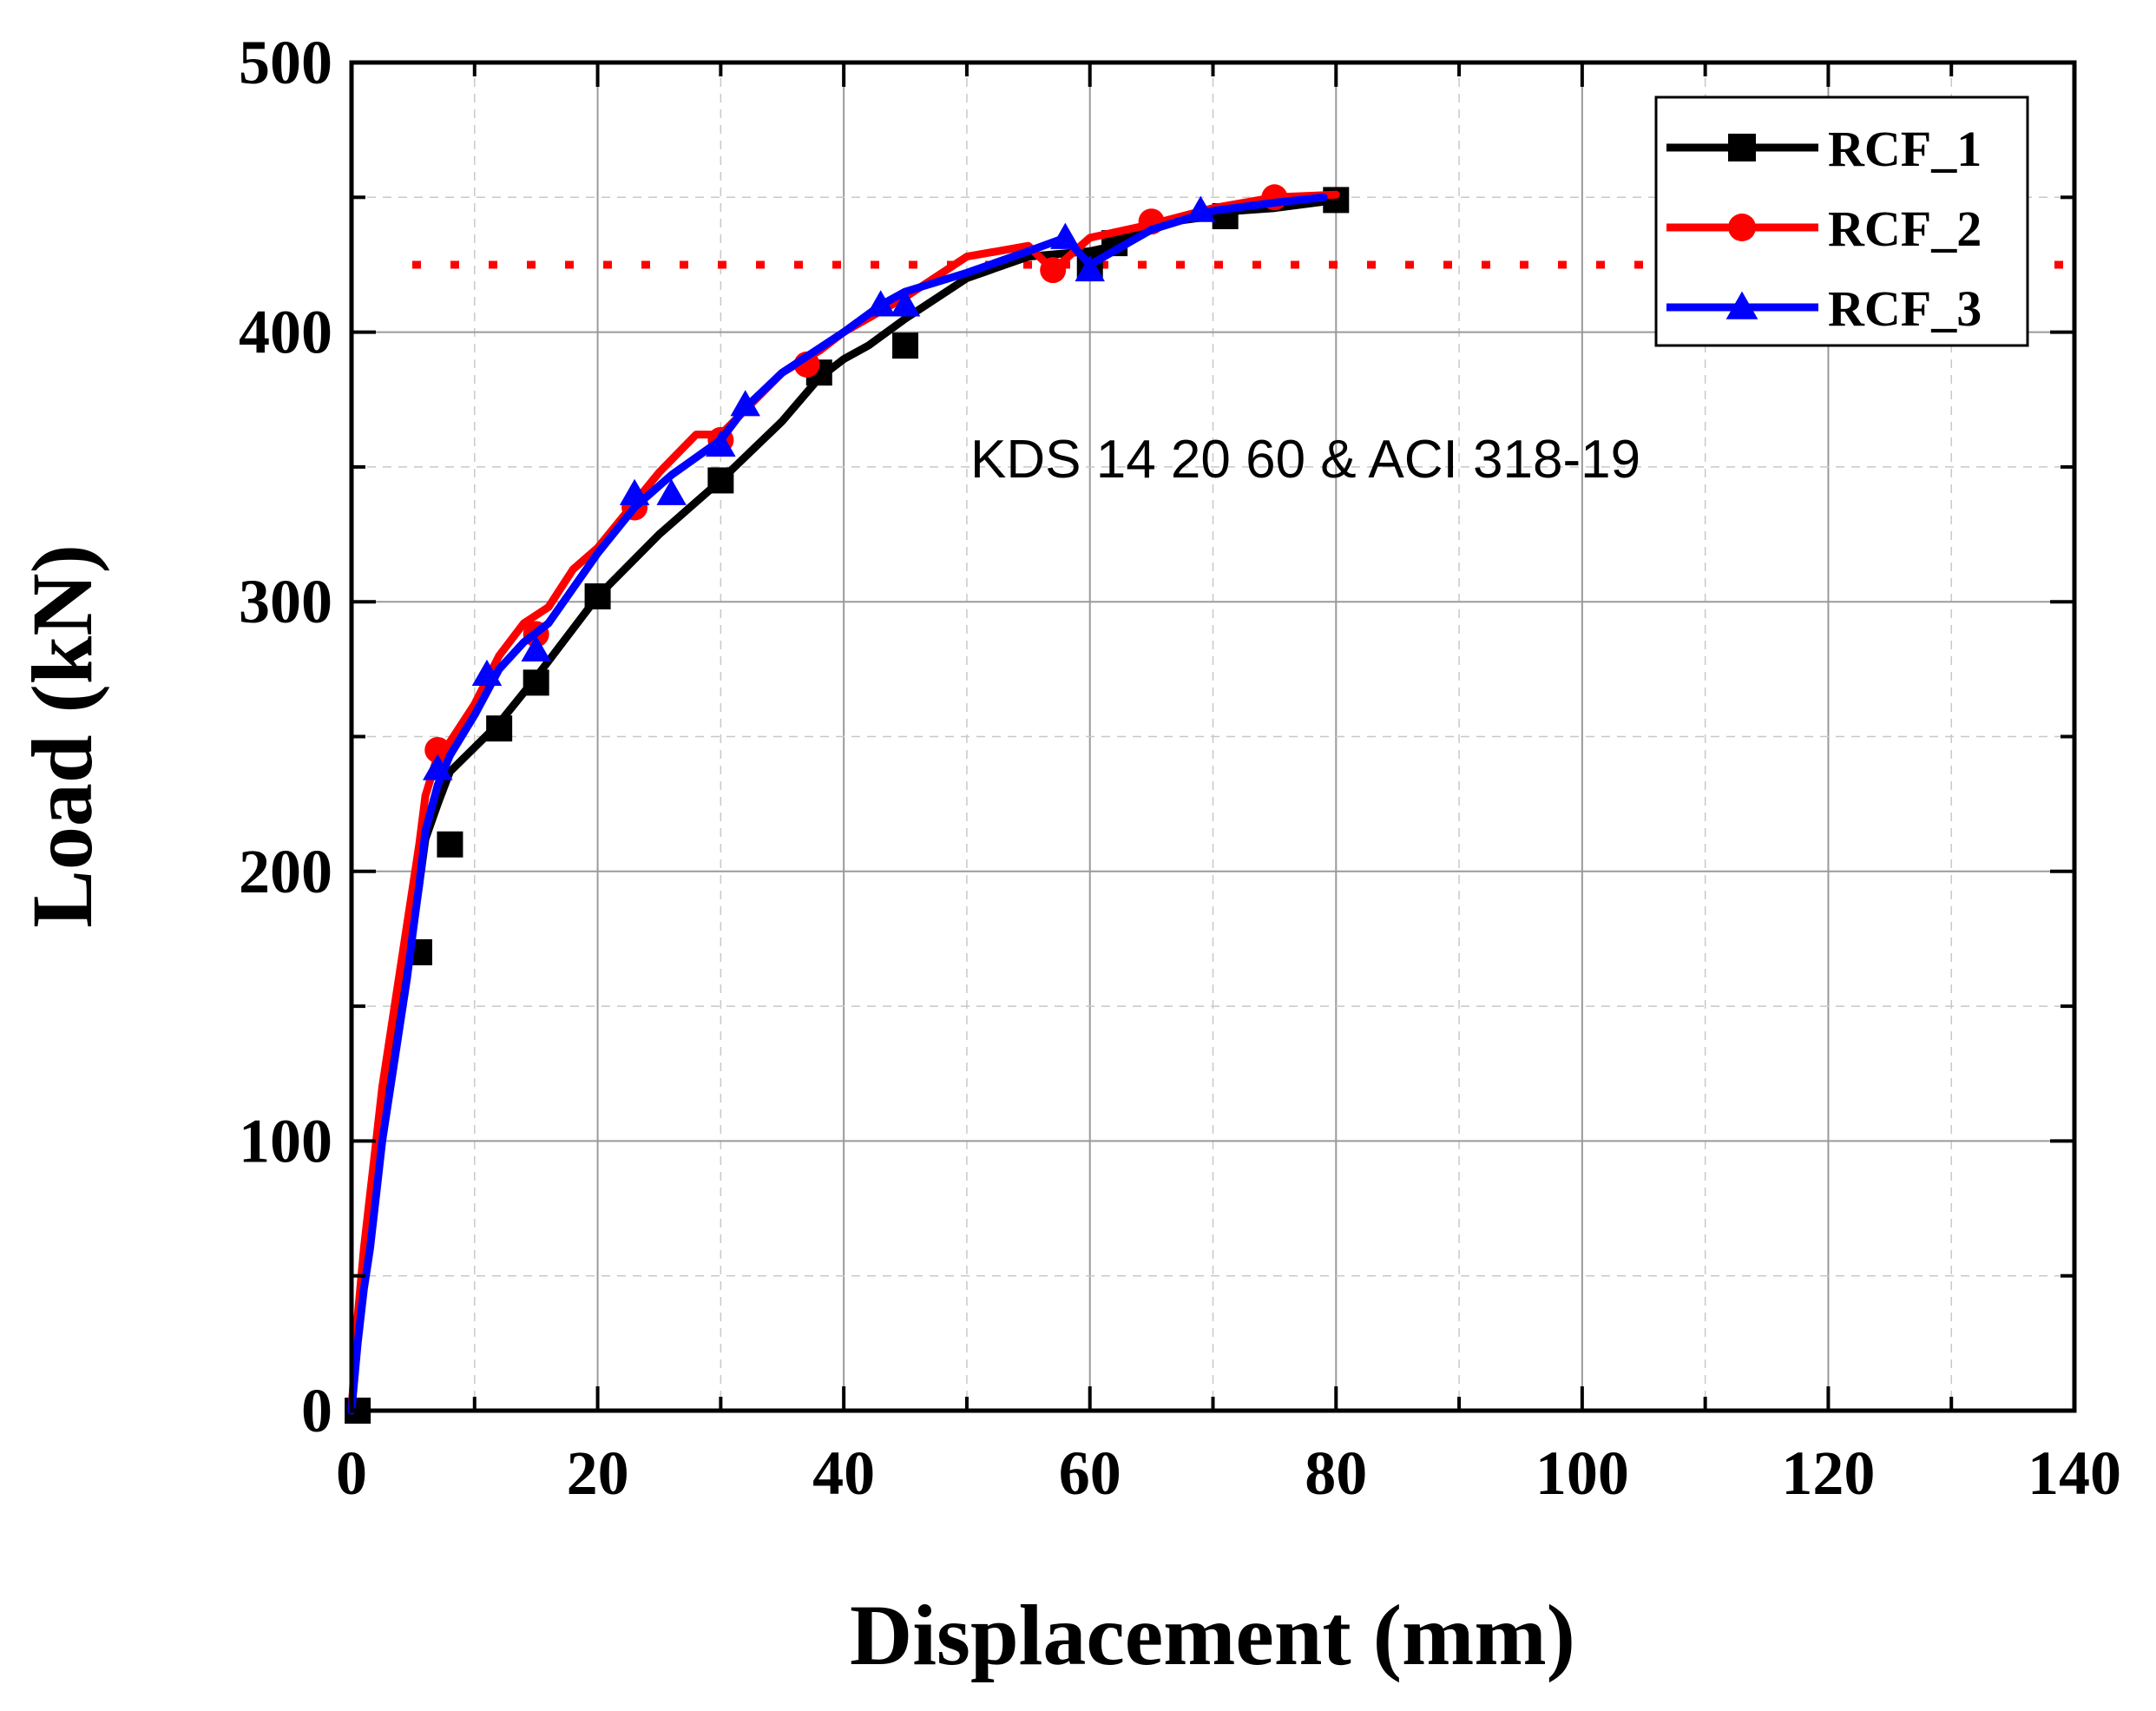 The image size is (2156, 1711). What do you see at coordinates (1824, 149) in the screenshot?
I see `legend-entry-rcf-1: RCF_1` at bounding box center [1824, 149].